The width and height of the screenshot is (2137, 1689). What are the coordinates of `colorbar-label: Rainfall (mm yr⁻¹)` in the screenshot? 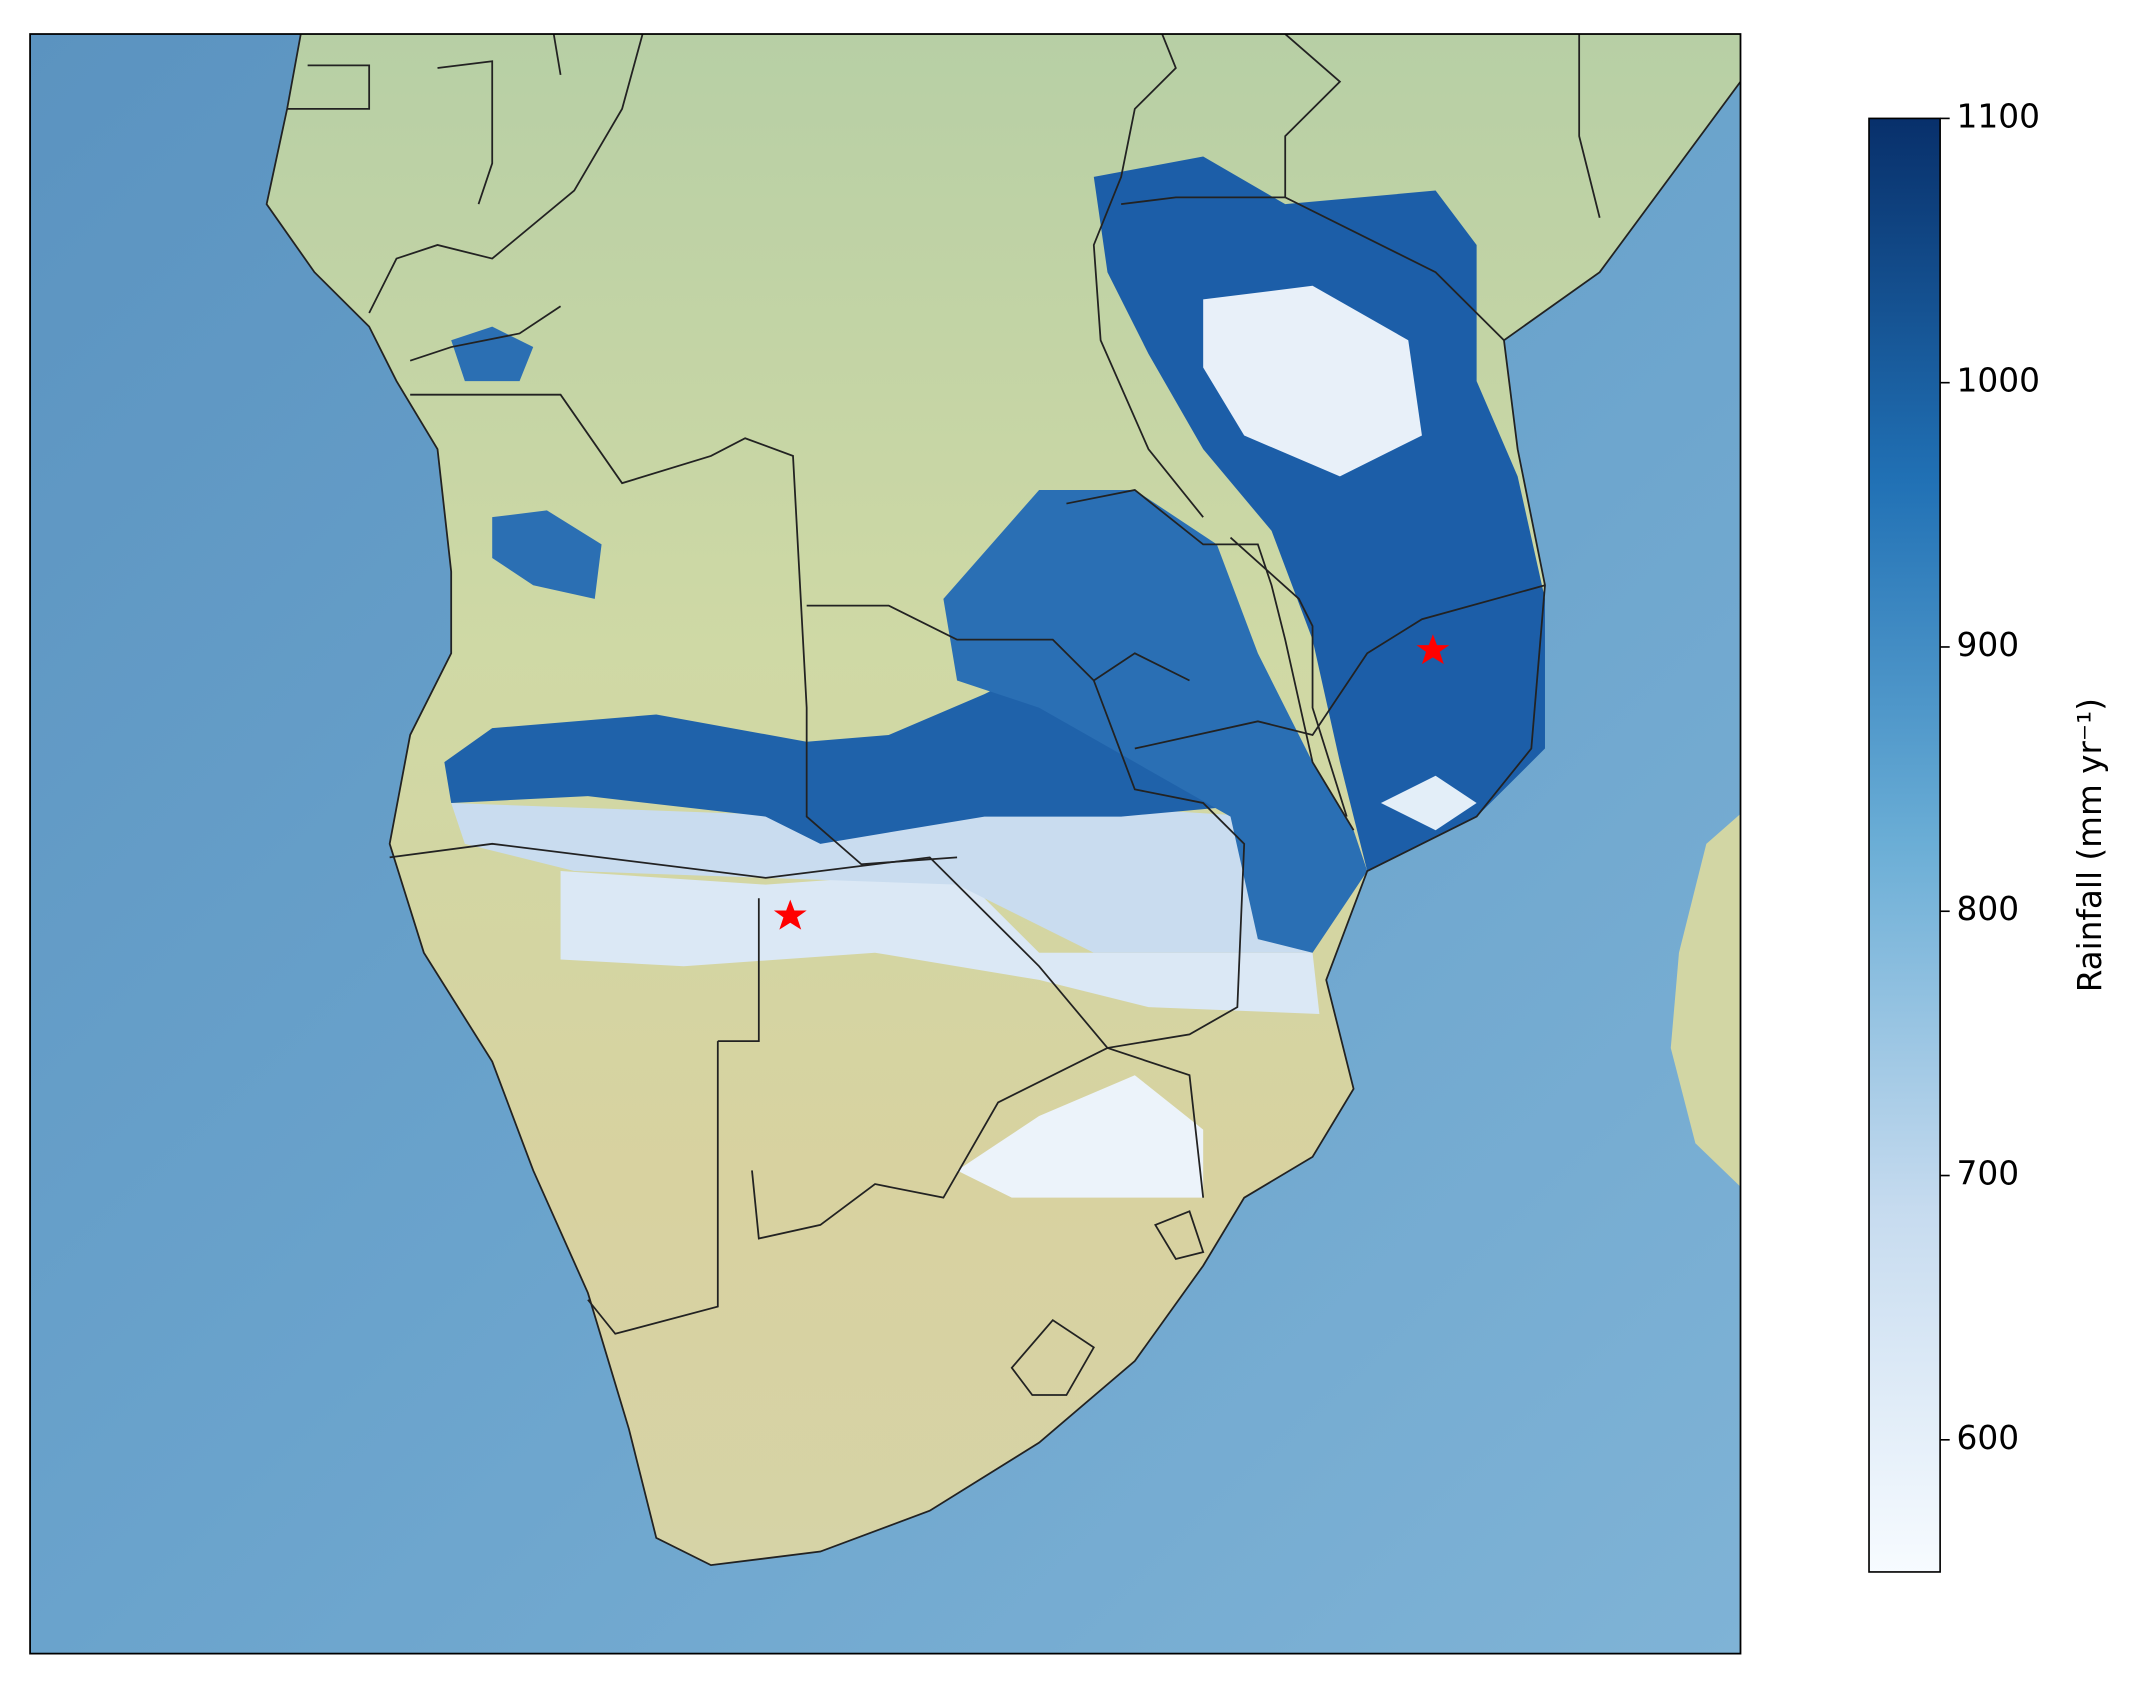 It's located at (2090, 845).